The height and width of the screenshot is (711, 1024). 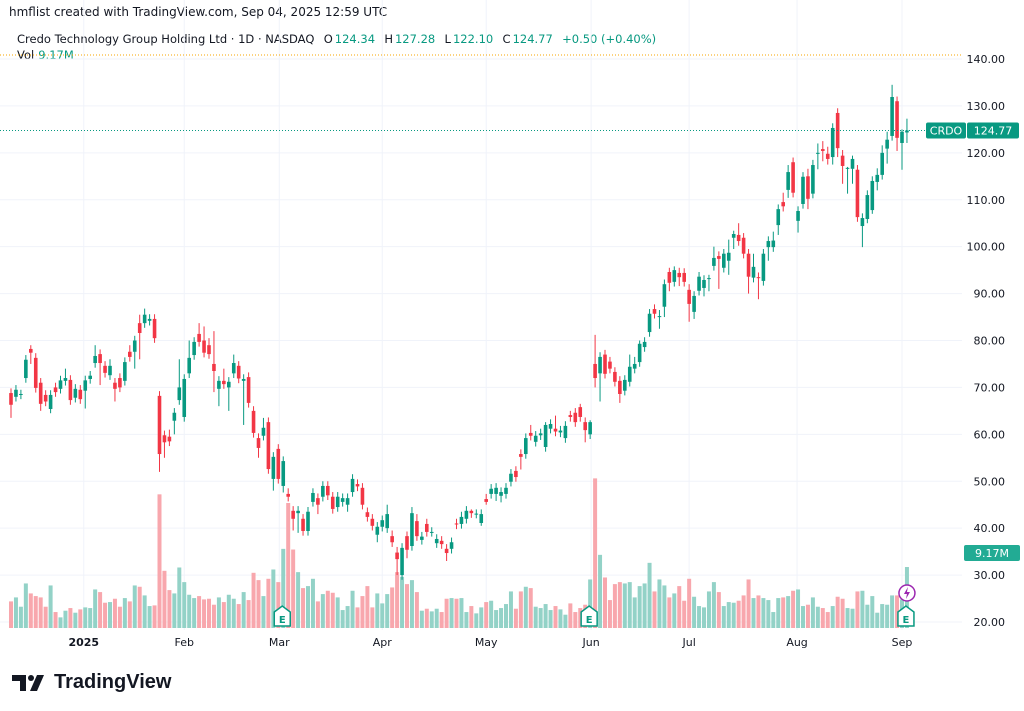 What do you see at coordinates (986, 153) in the screenshot?
I see `price-tick-label: 120.00` at bounding box center [986, 153].